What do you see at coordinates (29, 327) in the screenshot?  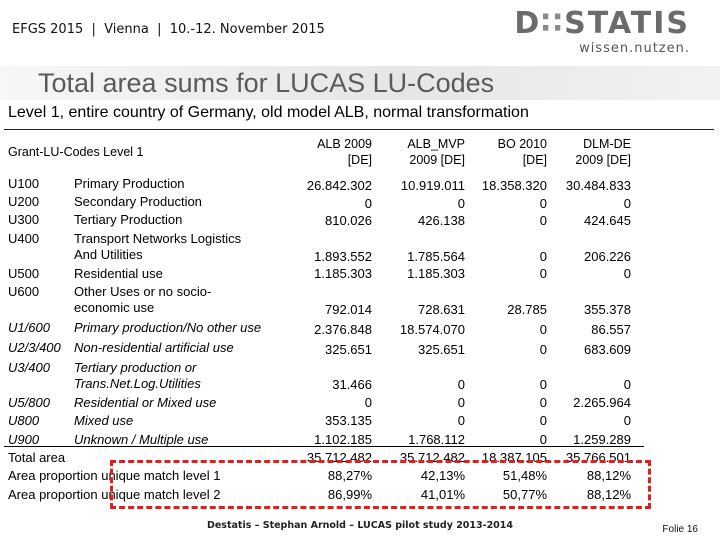 I see `row-code: U1/600` at bounding box center [29, 327].